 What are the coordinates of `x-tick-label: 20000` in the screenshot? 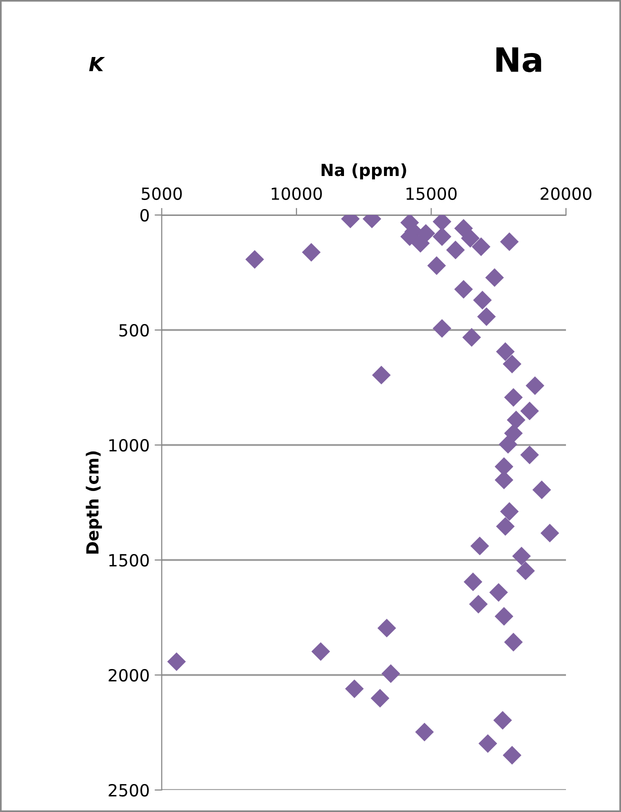 It's located at (566, 193).